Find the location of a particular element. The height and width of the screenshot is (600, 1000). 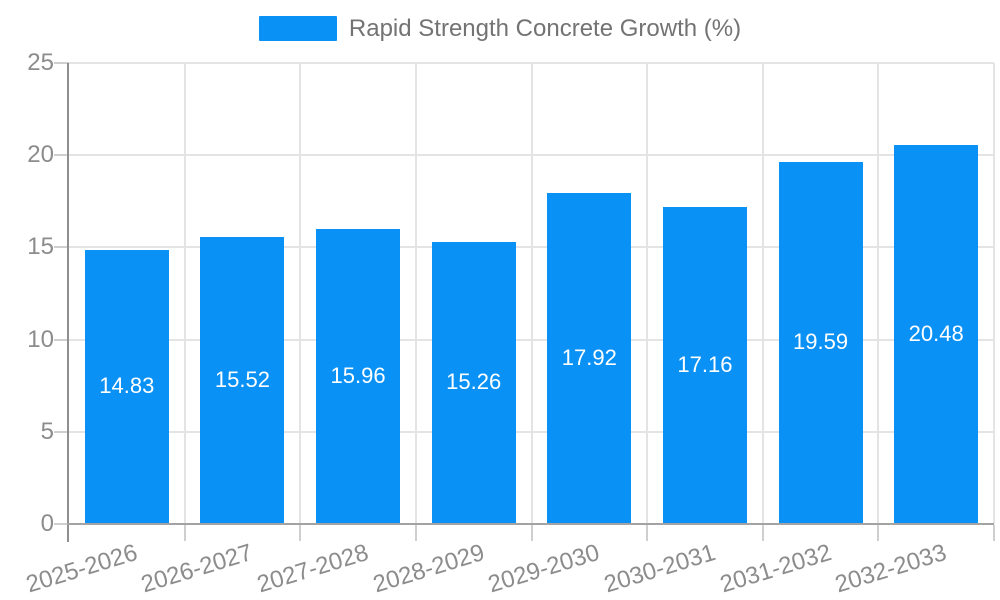

bar-value-label: 20.48 is located at coordinates (936, 334).